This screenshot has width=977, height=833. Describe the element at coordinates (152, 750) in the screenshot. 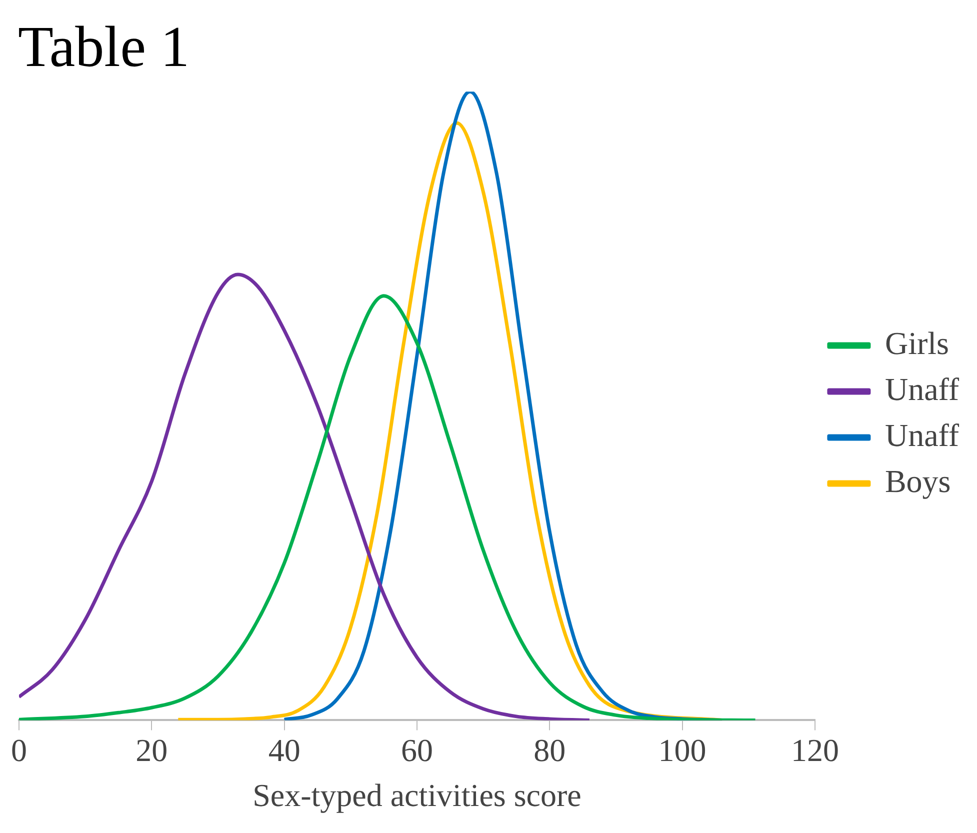

I see `x-tick-label: 20` at that location.